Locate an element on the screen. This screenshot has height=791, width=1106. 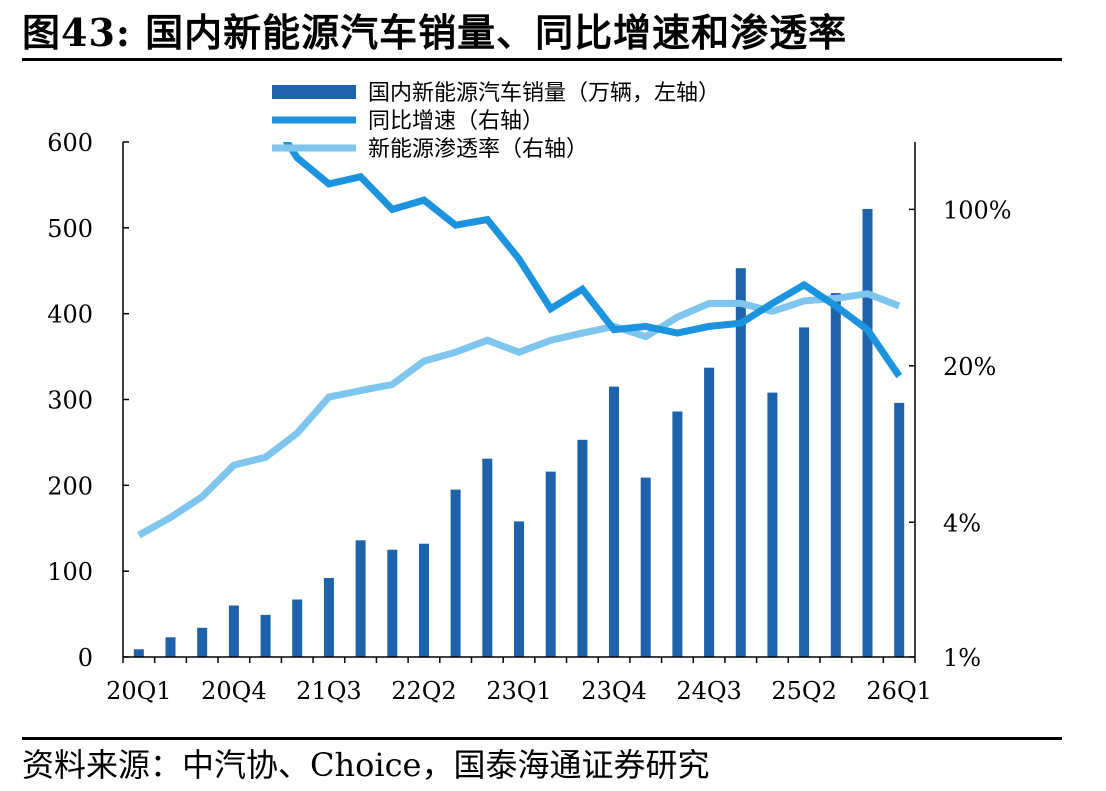
x-tick-label: 23Q1 is located at coordinates (518, 691).